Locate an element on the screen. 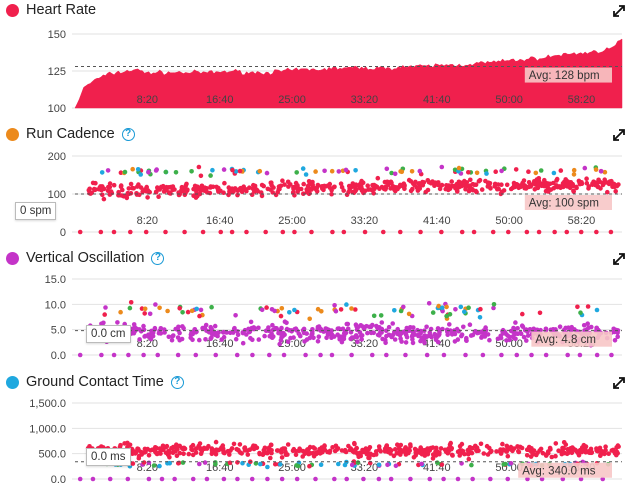 This screenshot has width=638, height=489. average-label: Avg: 100 spm is located at coordinates (564, 204).